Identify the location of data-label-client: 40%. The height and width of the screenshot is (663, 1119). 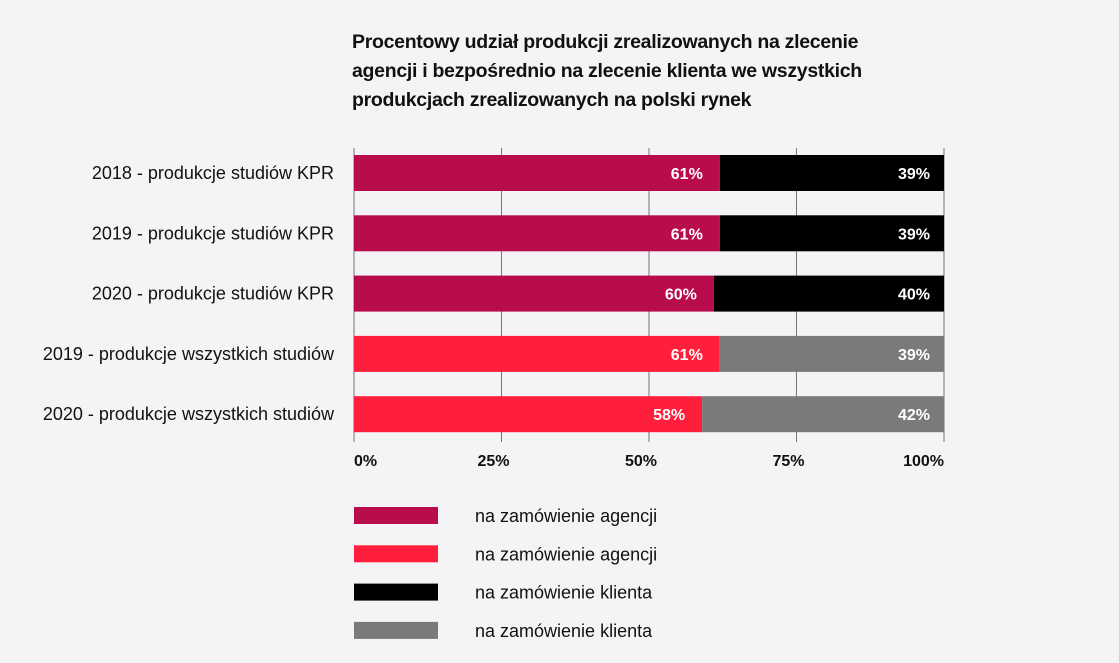
(914, 295).